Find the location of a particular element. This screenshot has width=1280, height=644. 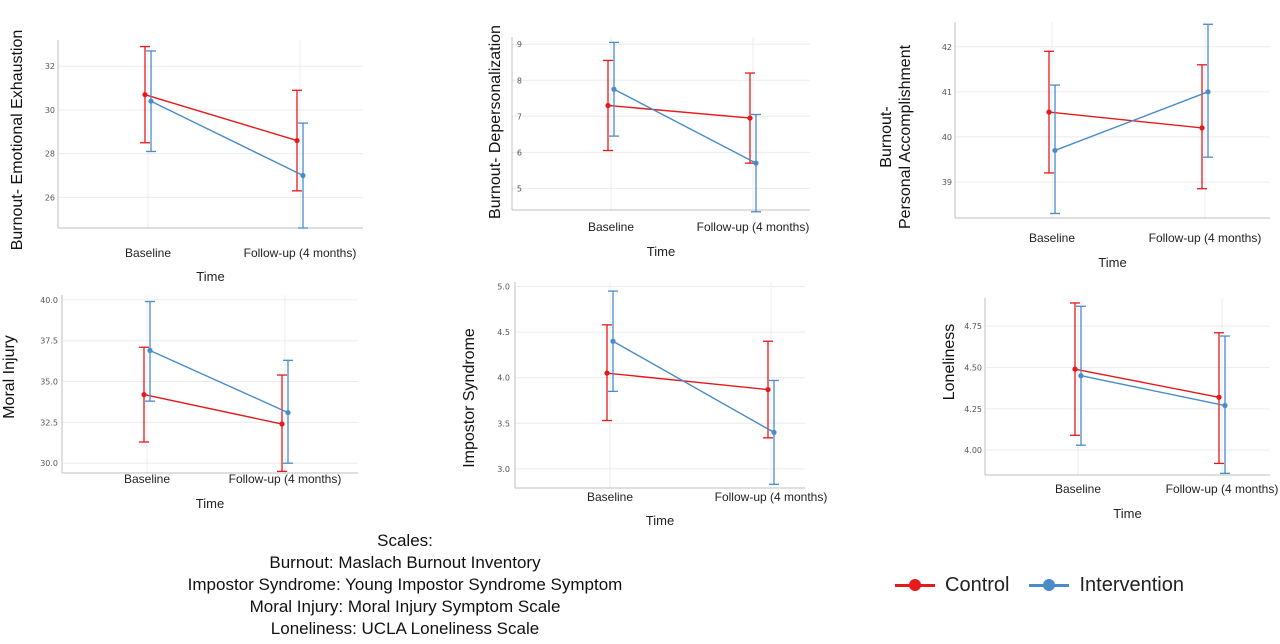

y-tick-label: 5.0 is located at coordinates (503, 287).